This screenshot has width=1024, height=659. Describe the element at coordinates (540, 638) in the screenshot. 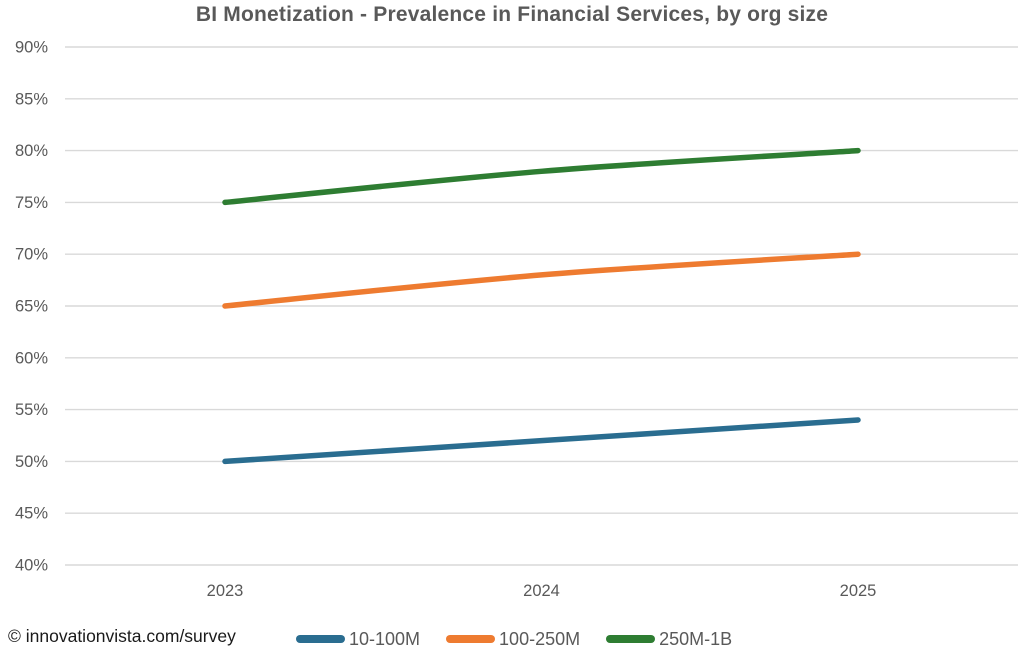

I see `legend-label: 100-250M` at that location.